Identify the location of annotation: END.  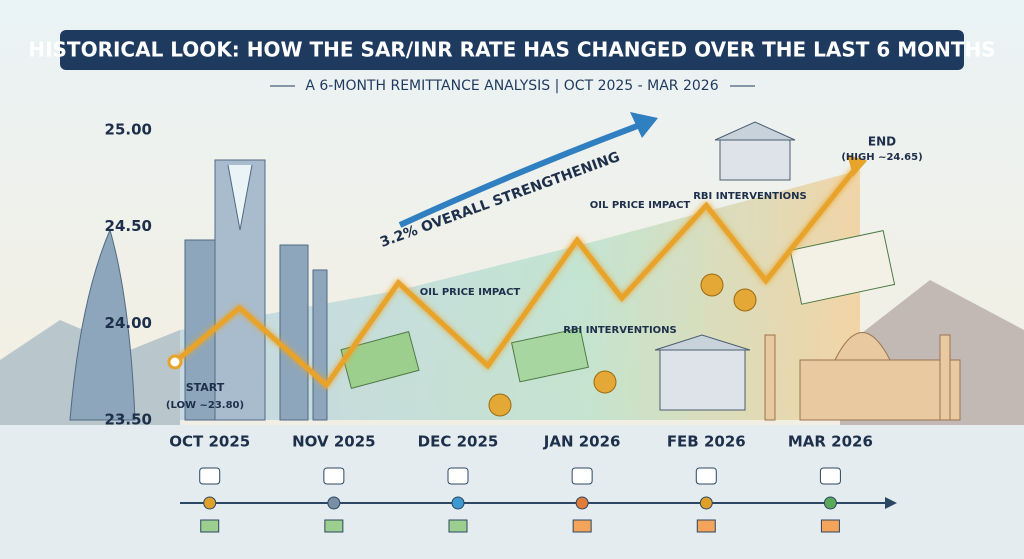
(882, 142).